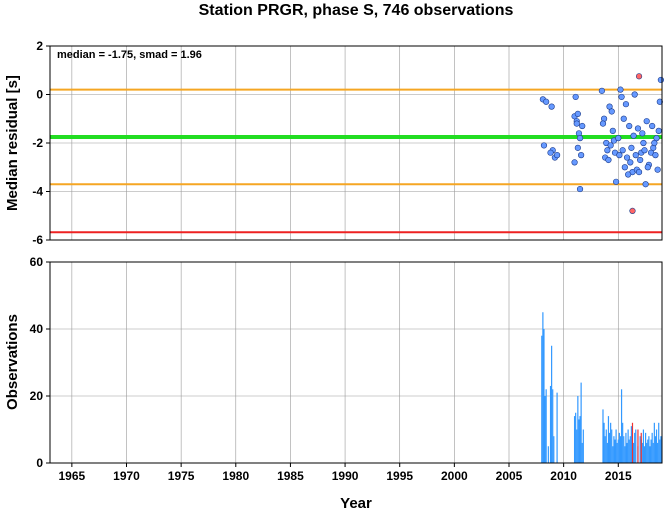  What do you see at coordinates (72, 476) in the screenshot?
I see `x-tick-label: 1965` at bounding box center [72, 476].